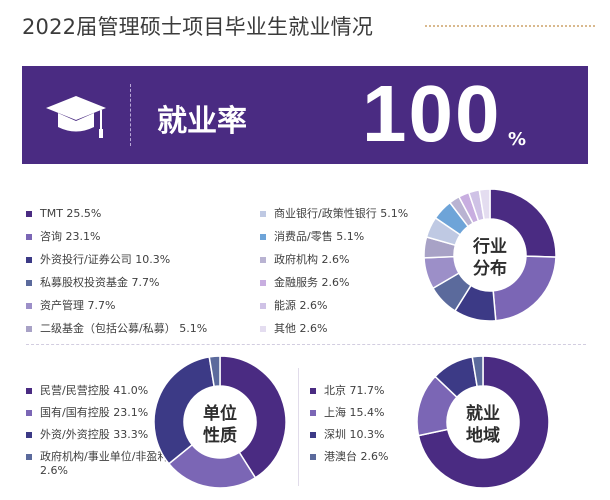  I want to click on legend-item: 国有/国有控股 23.1%, so click(115, 417).